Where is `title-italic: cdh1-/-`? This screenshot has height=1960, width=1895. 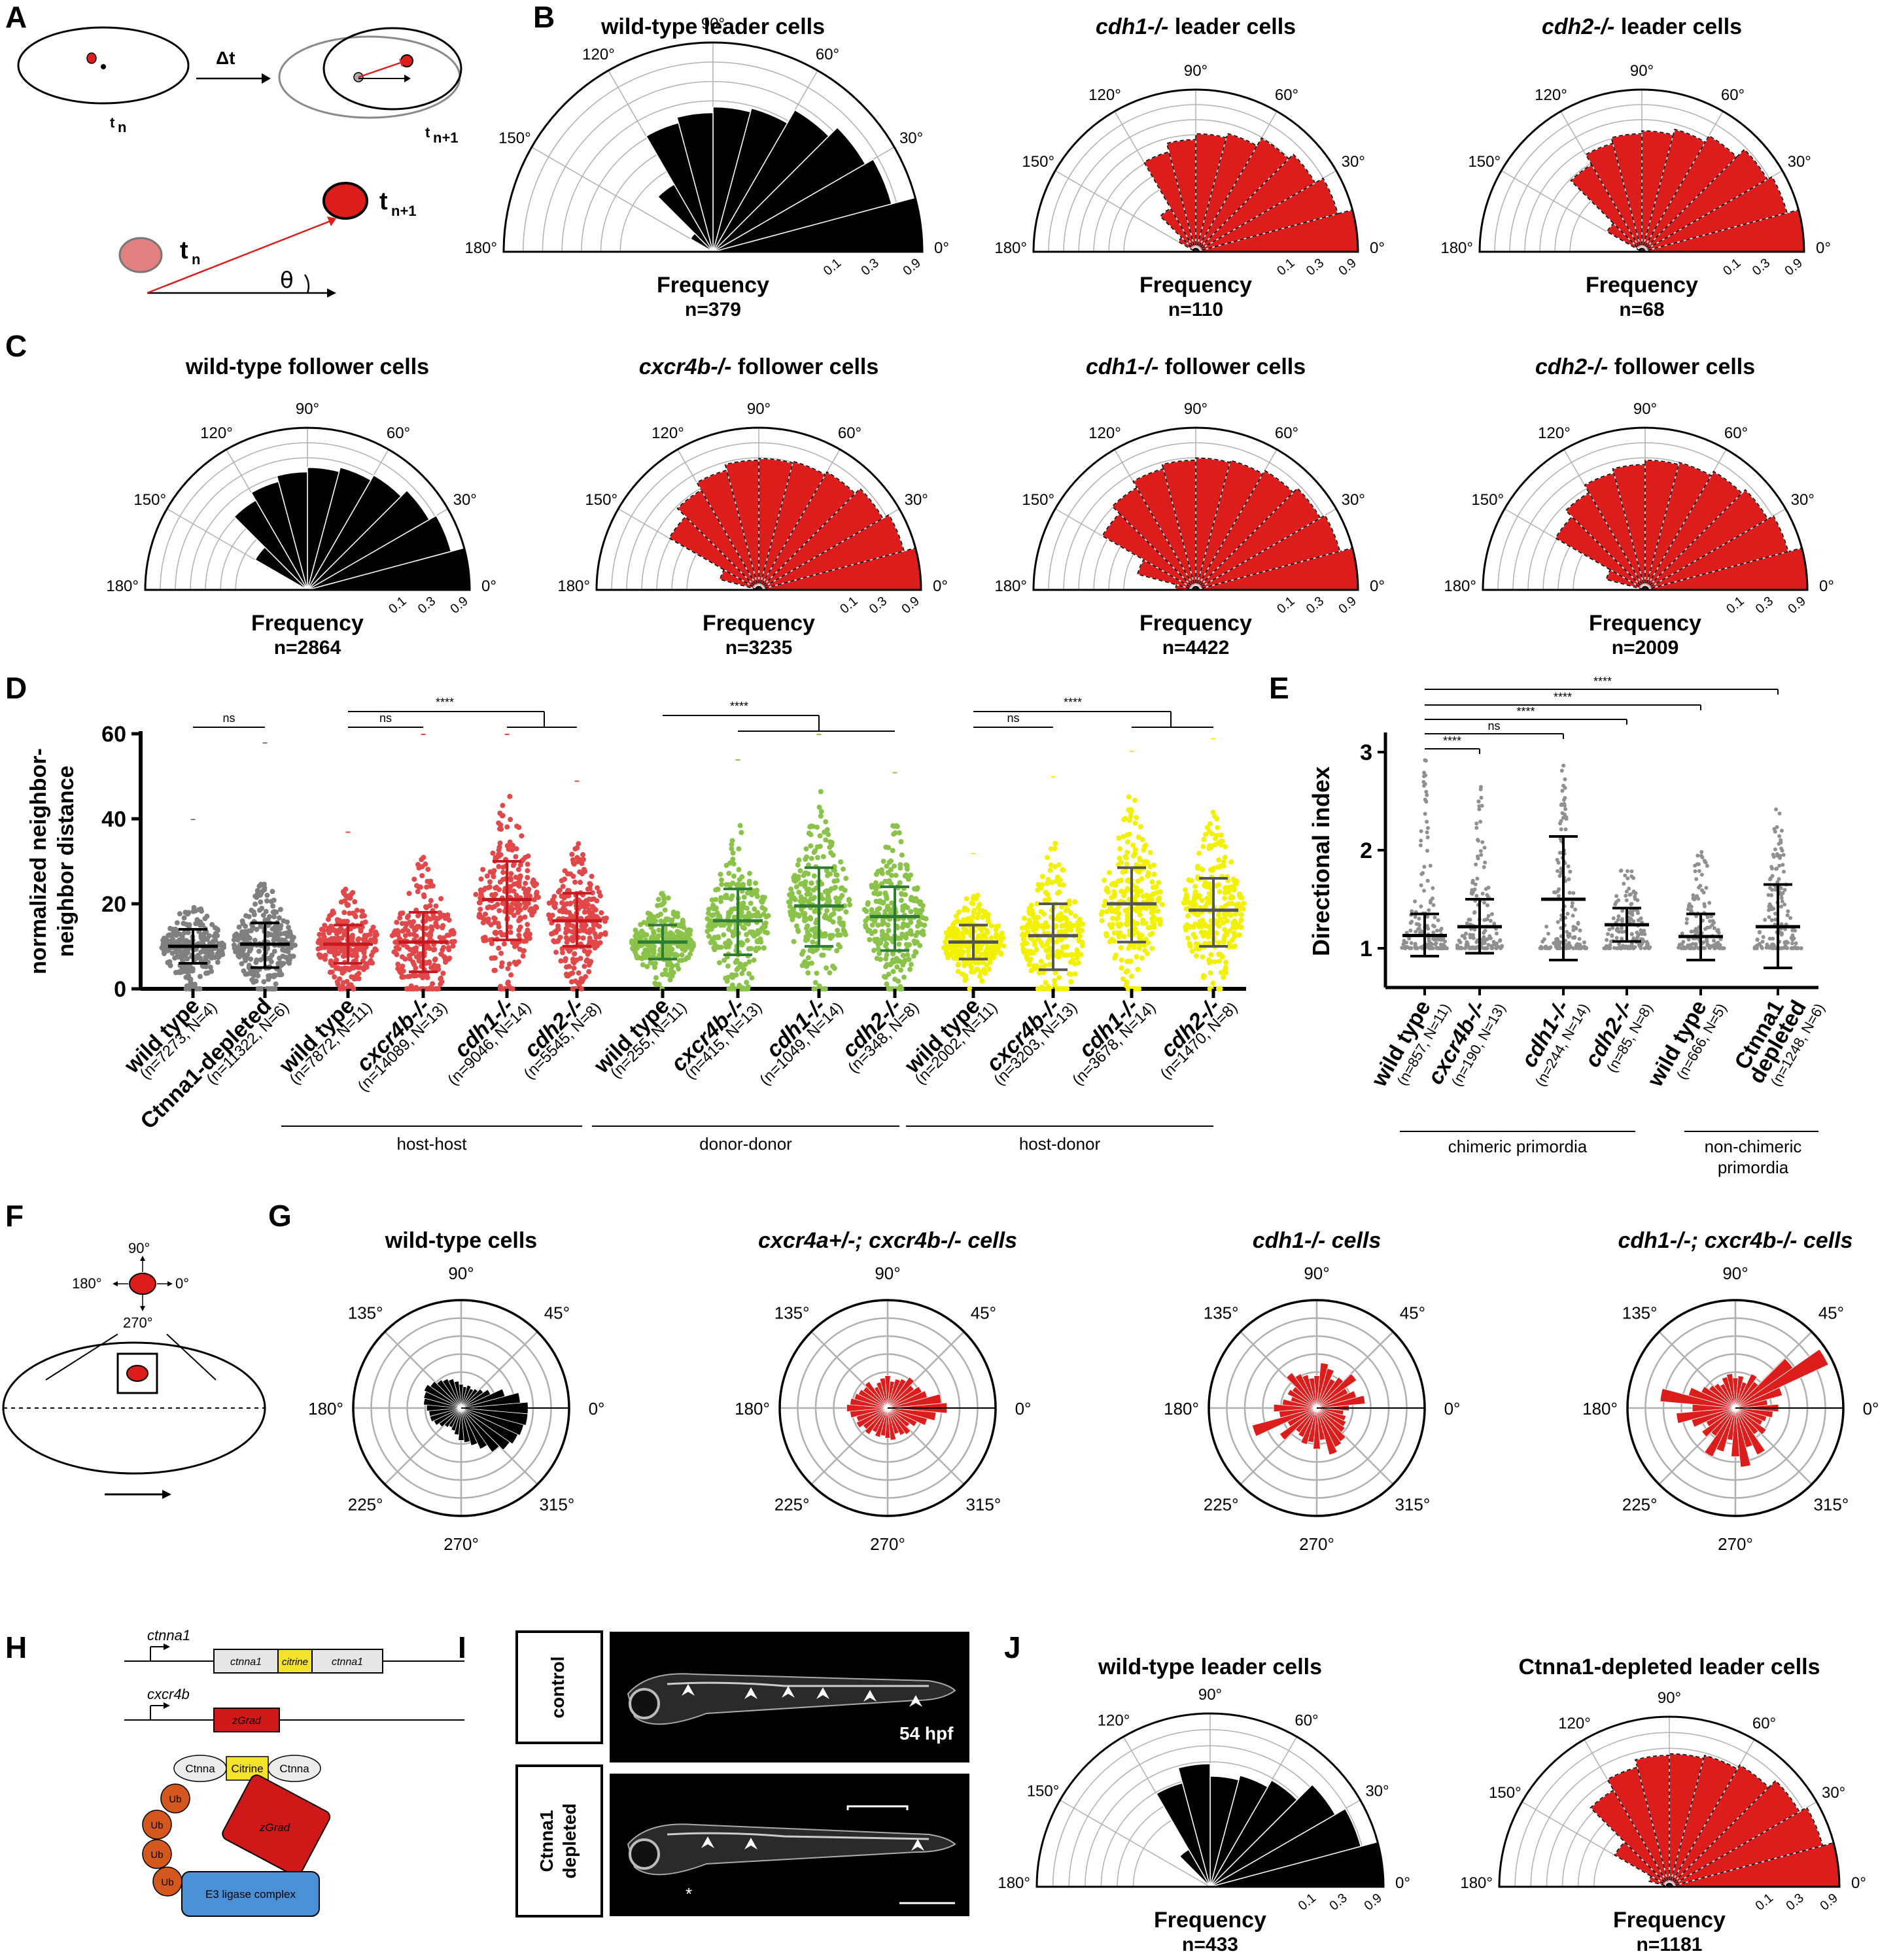 title-italic: cdh1-/- is located at coordinates (1122, 366).